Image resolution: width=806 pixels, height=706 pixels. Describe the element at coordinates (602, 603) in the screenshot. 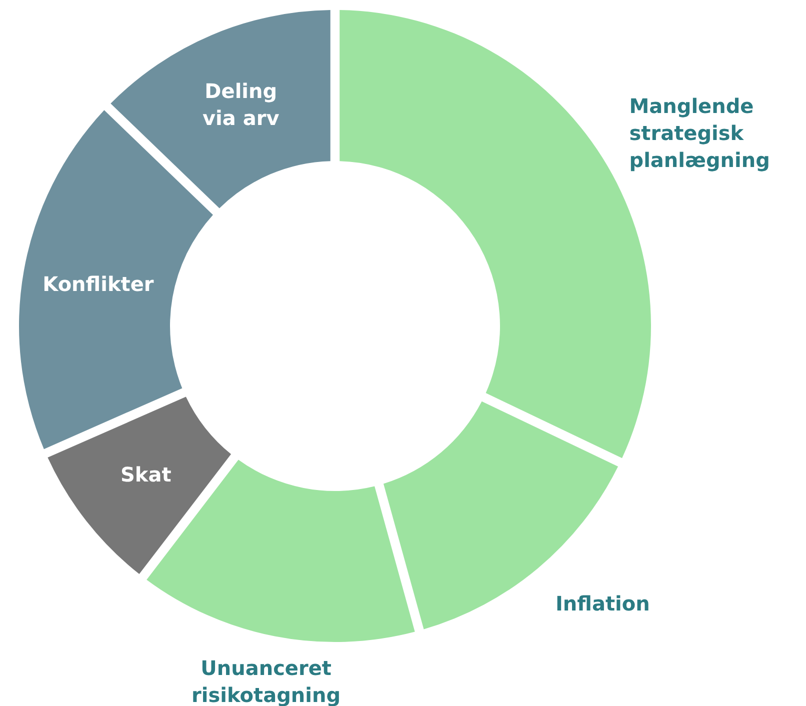

I see `slice-label: Inflation` at that location.